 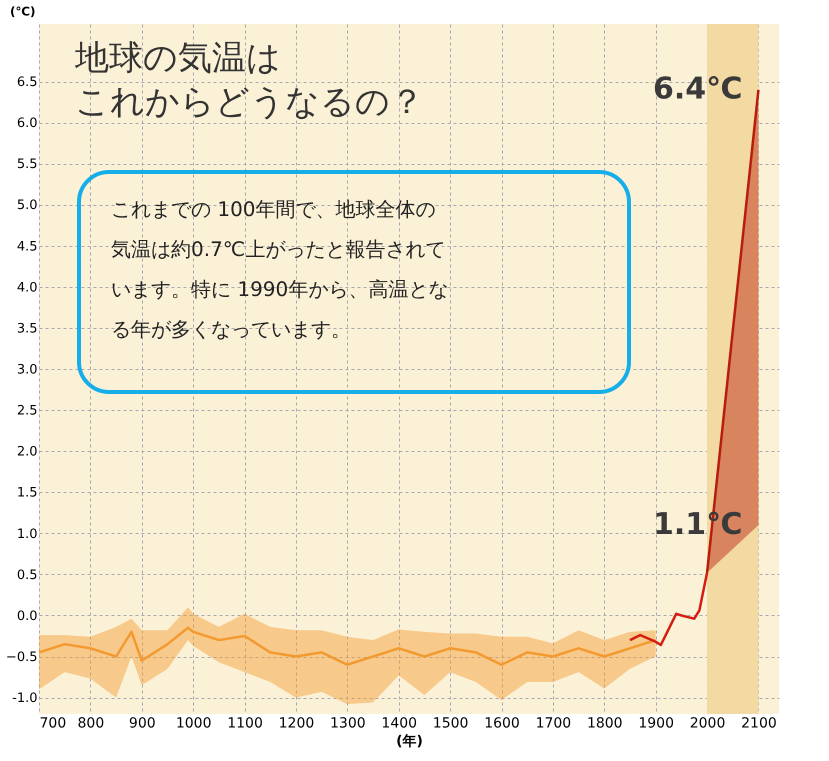 What do you see at coordinates (249, 80) in the screenshot?
I see `text: 地球の気温はこれからどうなるの？` at bounding box center [249, 80].